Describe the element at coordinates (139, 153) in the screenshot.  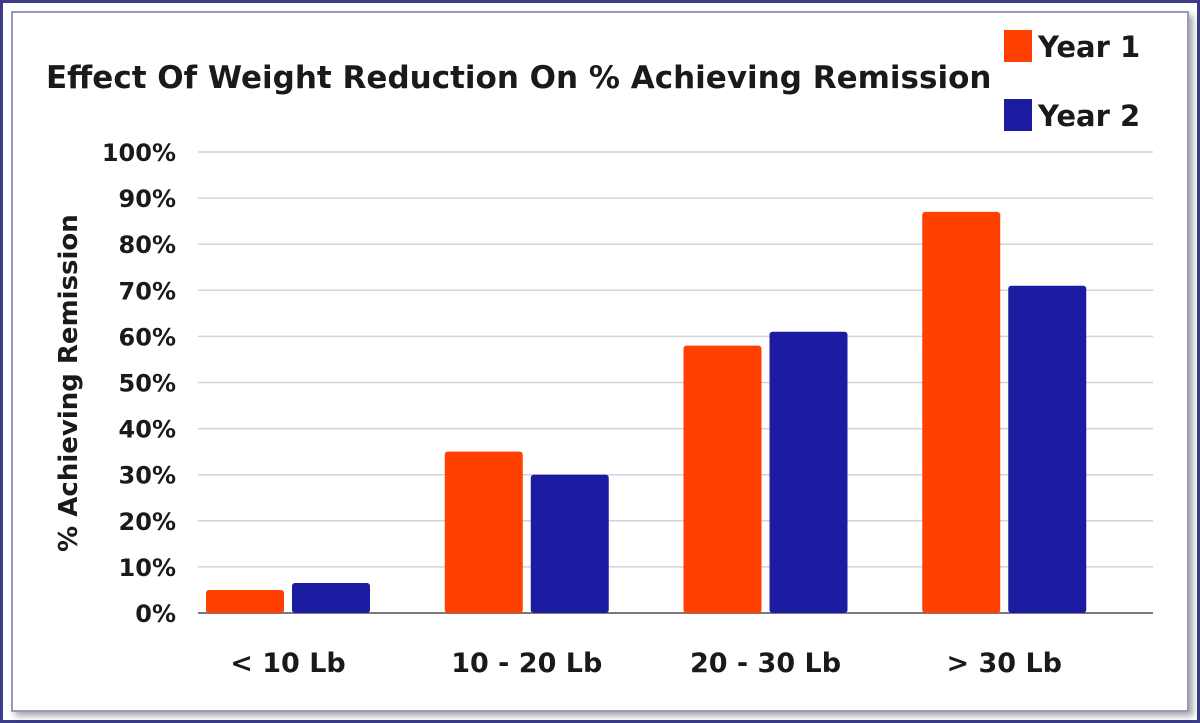
I see `y-tick-label: 100%` at that location.